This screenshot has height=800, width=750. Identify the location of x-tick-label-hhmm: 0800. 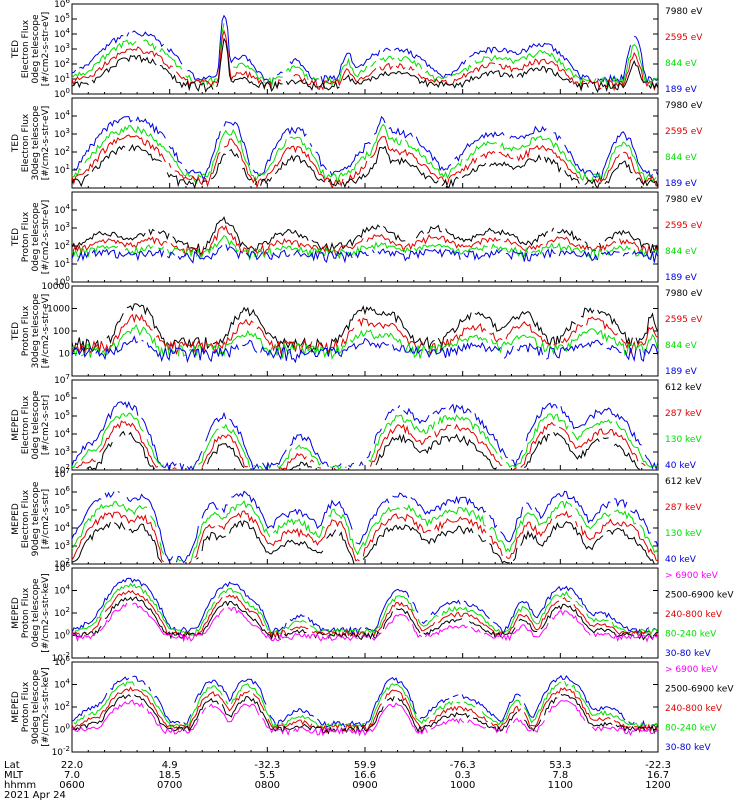
(267, 785).